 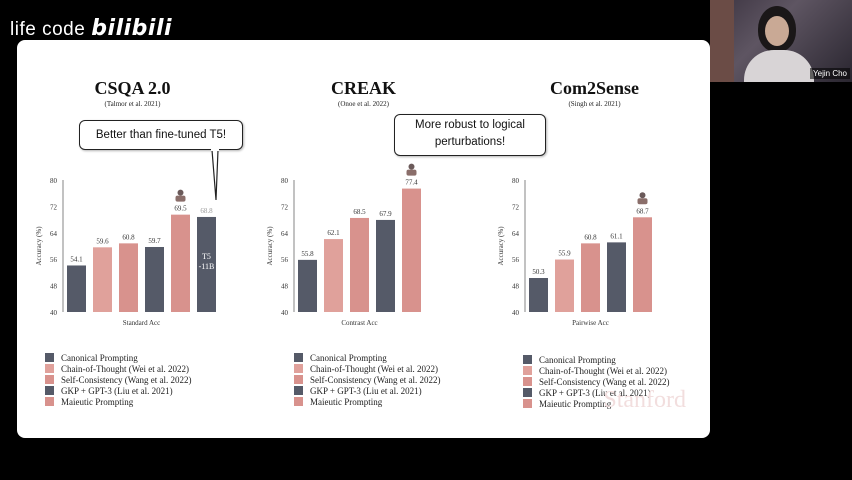 What do you see at coordinates (154, 241) in the screenshot?
I see `bar-value-label: 59.7` at bounding box center [154, 241].